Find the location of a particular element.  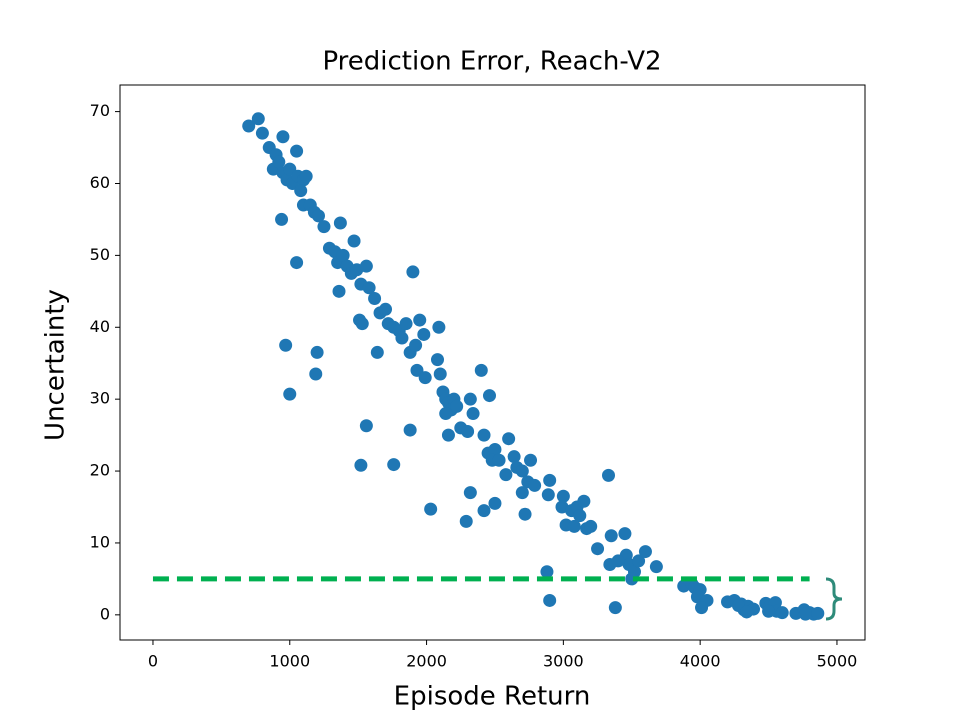

x-tick-label: 5000 is located at coordinates (837, 661).